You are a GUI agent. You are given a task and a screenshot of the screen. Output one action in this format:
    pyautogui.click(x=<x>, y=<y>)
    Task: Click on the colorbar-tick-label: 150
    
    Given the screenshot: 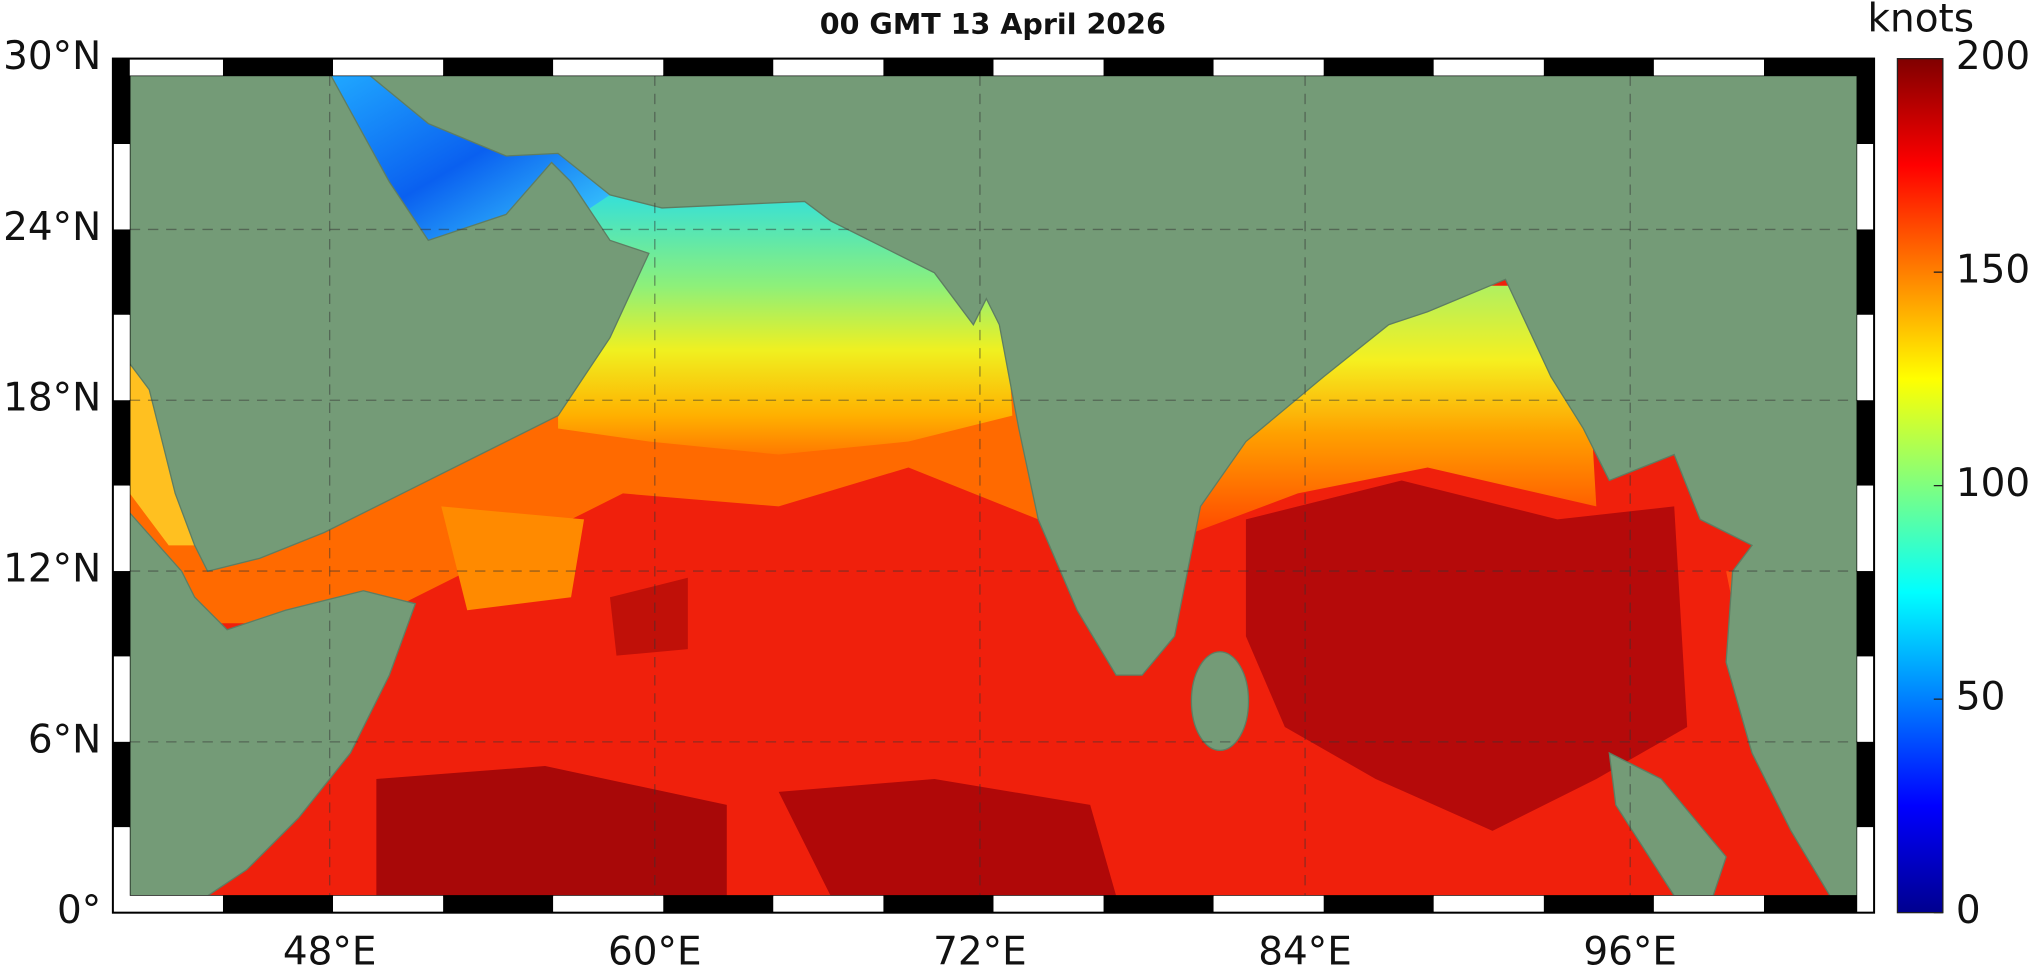 What is the action you would take?
    pyautogui.click(x=1993, y=270)
    